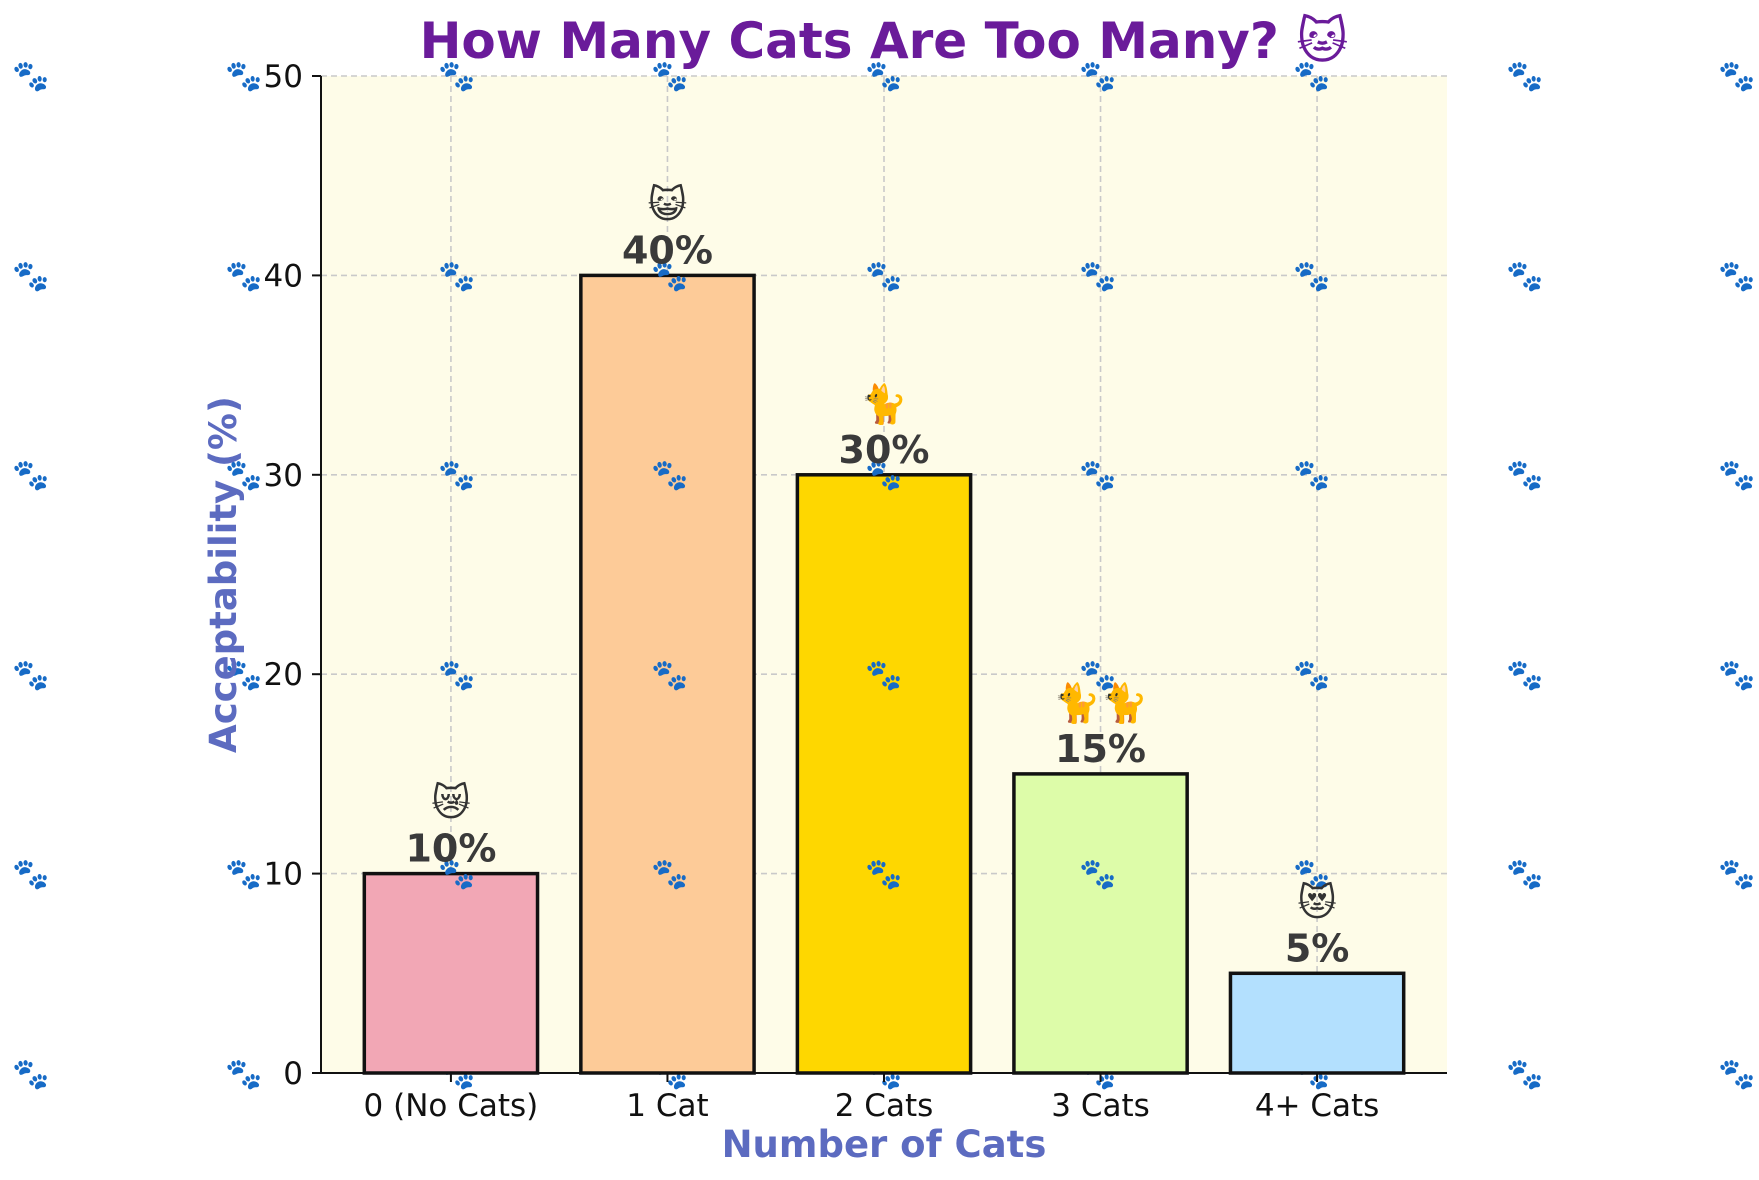 The height and width of the screenshot is (1180, 1759). Describe the element at coordinates (1317, 948) in the screenshot. I see `data-label: 5%` at that location.